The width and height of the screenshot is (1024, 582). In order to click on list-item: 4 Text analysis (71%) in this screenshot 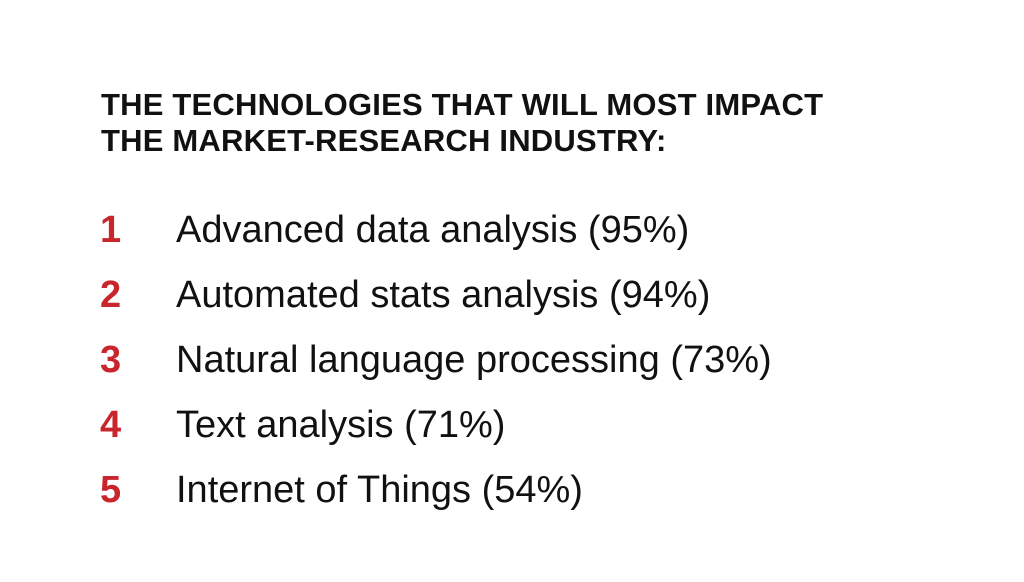, I will do `click(540, 424)`.